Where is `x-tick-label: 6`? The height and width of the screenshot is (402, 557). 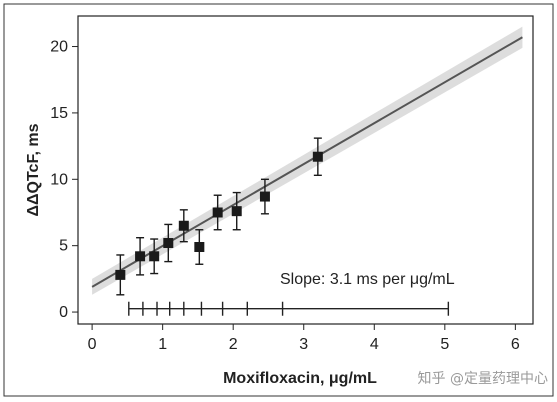 x-tick-label: 6 is located at coordinates (515, 344).